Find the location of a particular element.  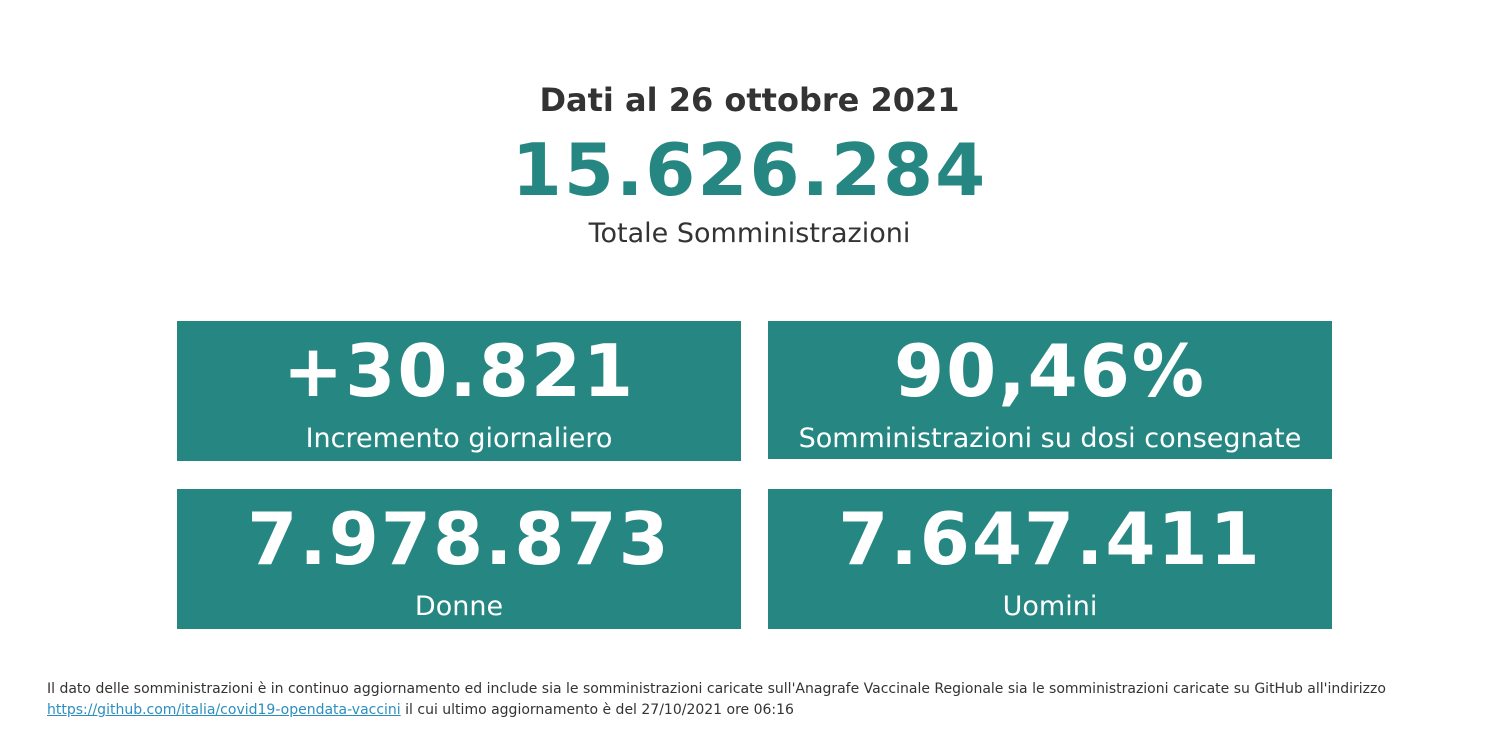

men-card: 7.647.411 Uomini is located at coordinates (1050, 559).